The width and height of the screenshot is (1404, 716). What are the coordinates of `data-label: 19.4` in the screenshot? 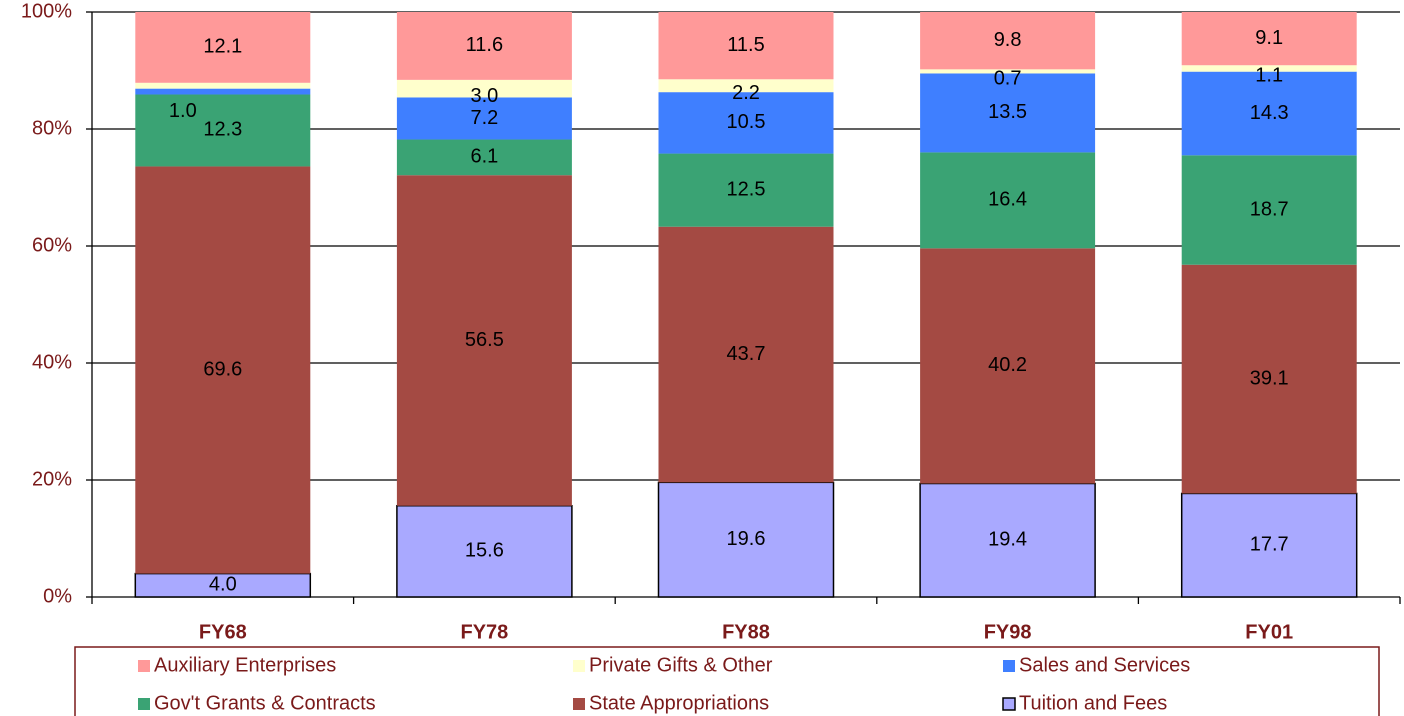 It's located at (1007, 540).